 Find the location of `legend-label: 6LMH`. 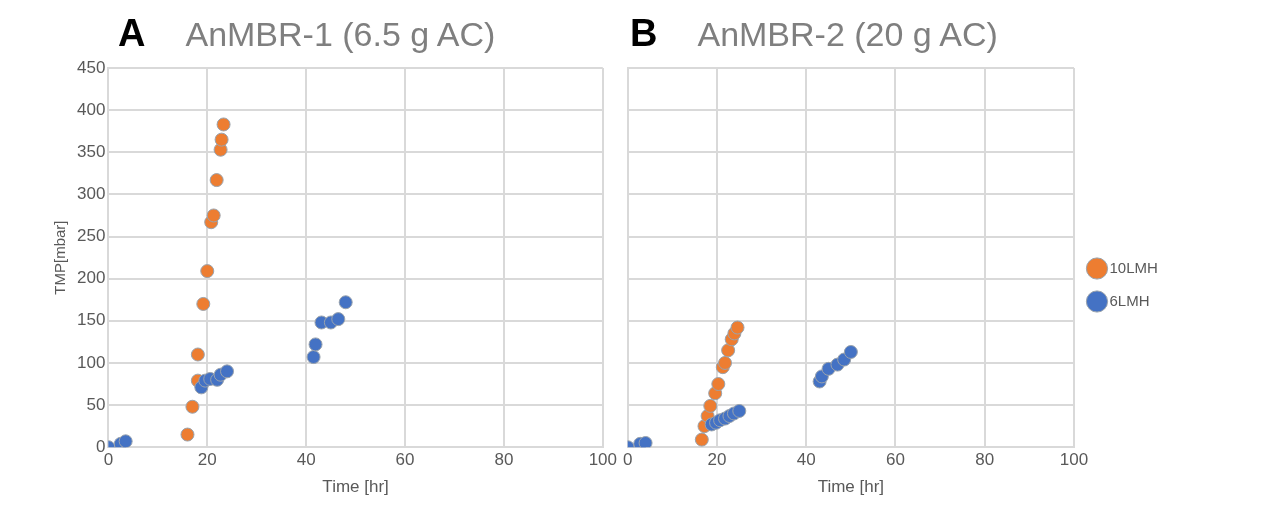

legend-label: 6LMH is located at coordinates (1129, 300).